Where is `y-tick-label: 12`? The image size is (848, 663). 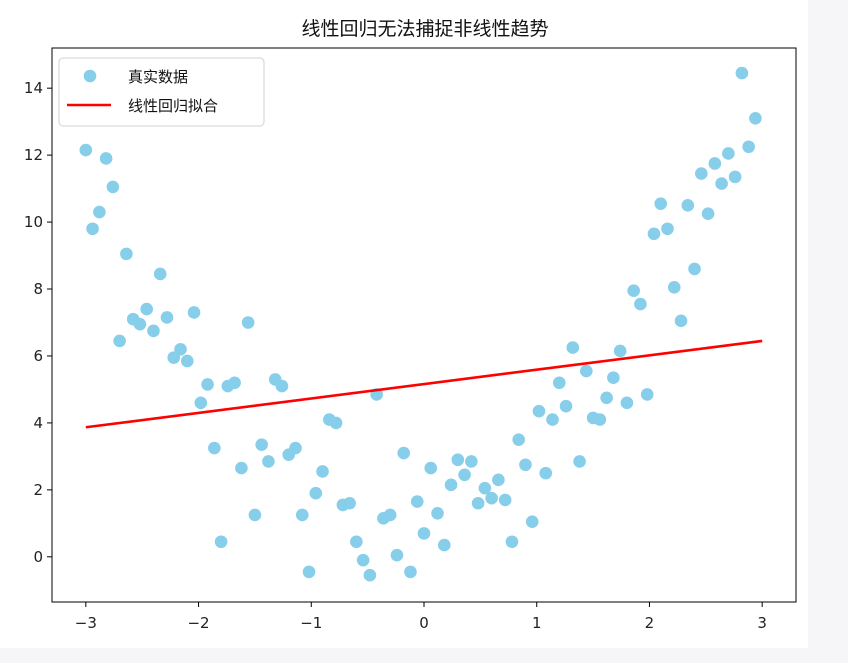 y-tick-label: 12 is located at coordinates (33, 155).